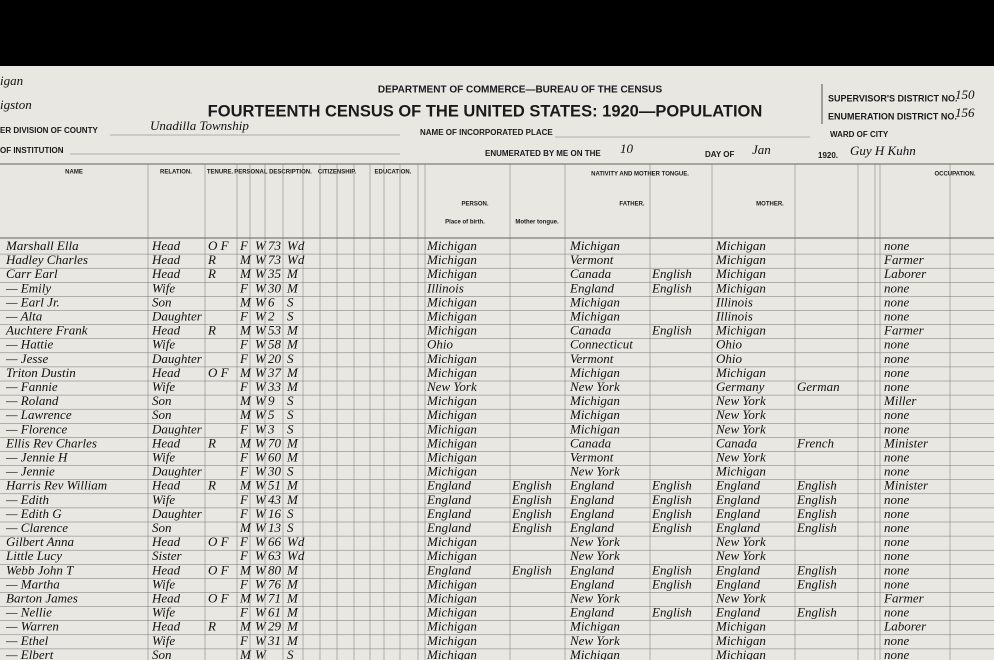 The width and height of the screenshot is (994, 660). I want to click on cell-mother-birthplace: Ohio, so click(729, 358).